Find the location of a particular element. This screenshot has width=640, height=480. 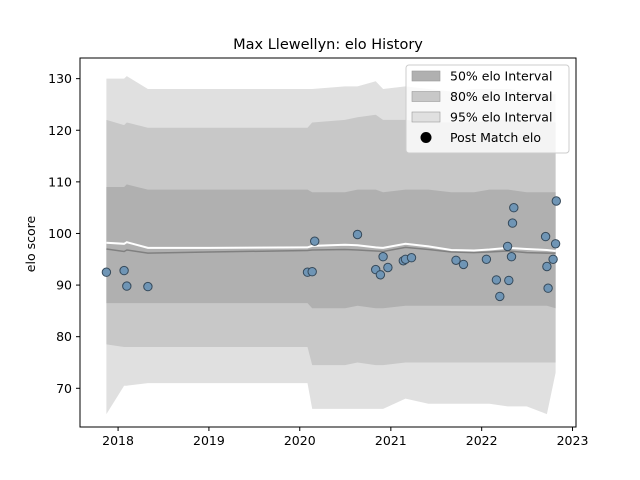

y-tick-label: 90 is located at coordinates (64, 285).